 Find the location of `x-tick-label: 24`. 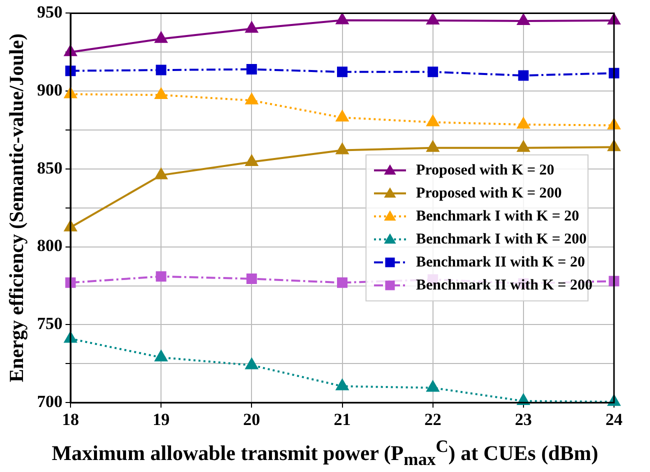

x-tick-label: 24 is located at coordinates (614, 420).